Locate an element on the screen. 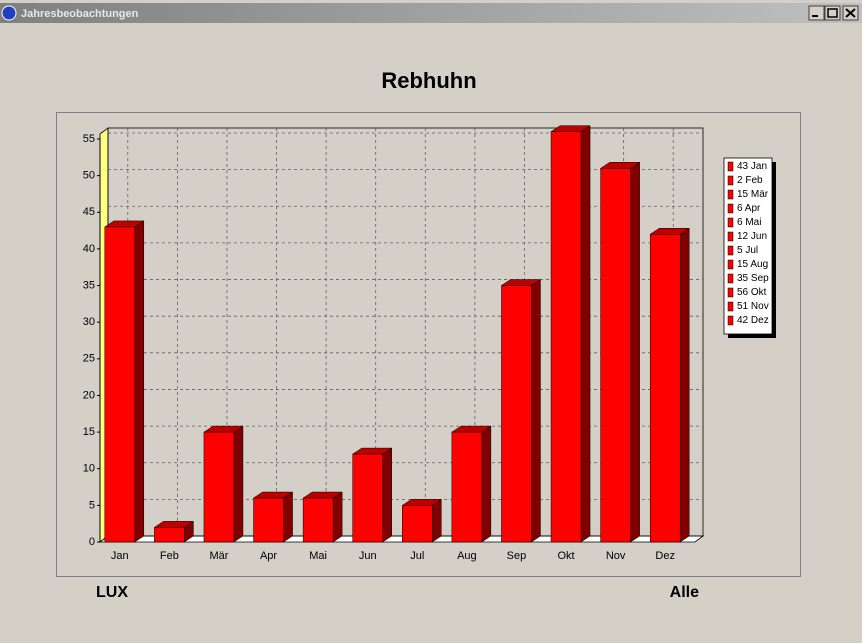  legend-value: 5 is located at coordinates (740, 250).